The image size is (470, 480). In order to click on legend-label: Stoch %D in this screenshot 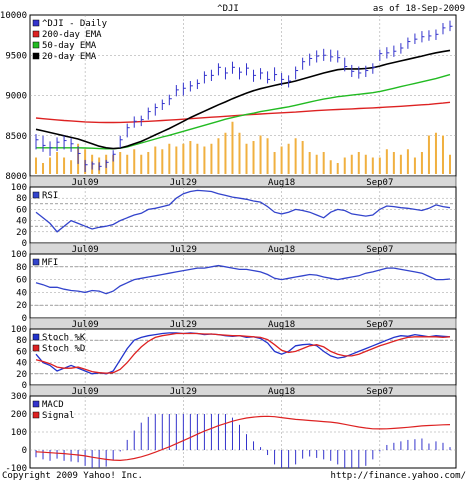, I will do `click(63, 349)`.